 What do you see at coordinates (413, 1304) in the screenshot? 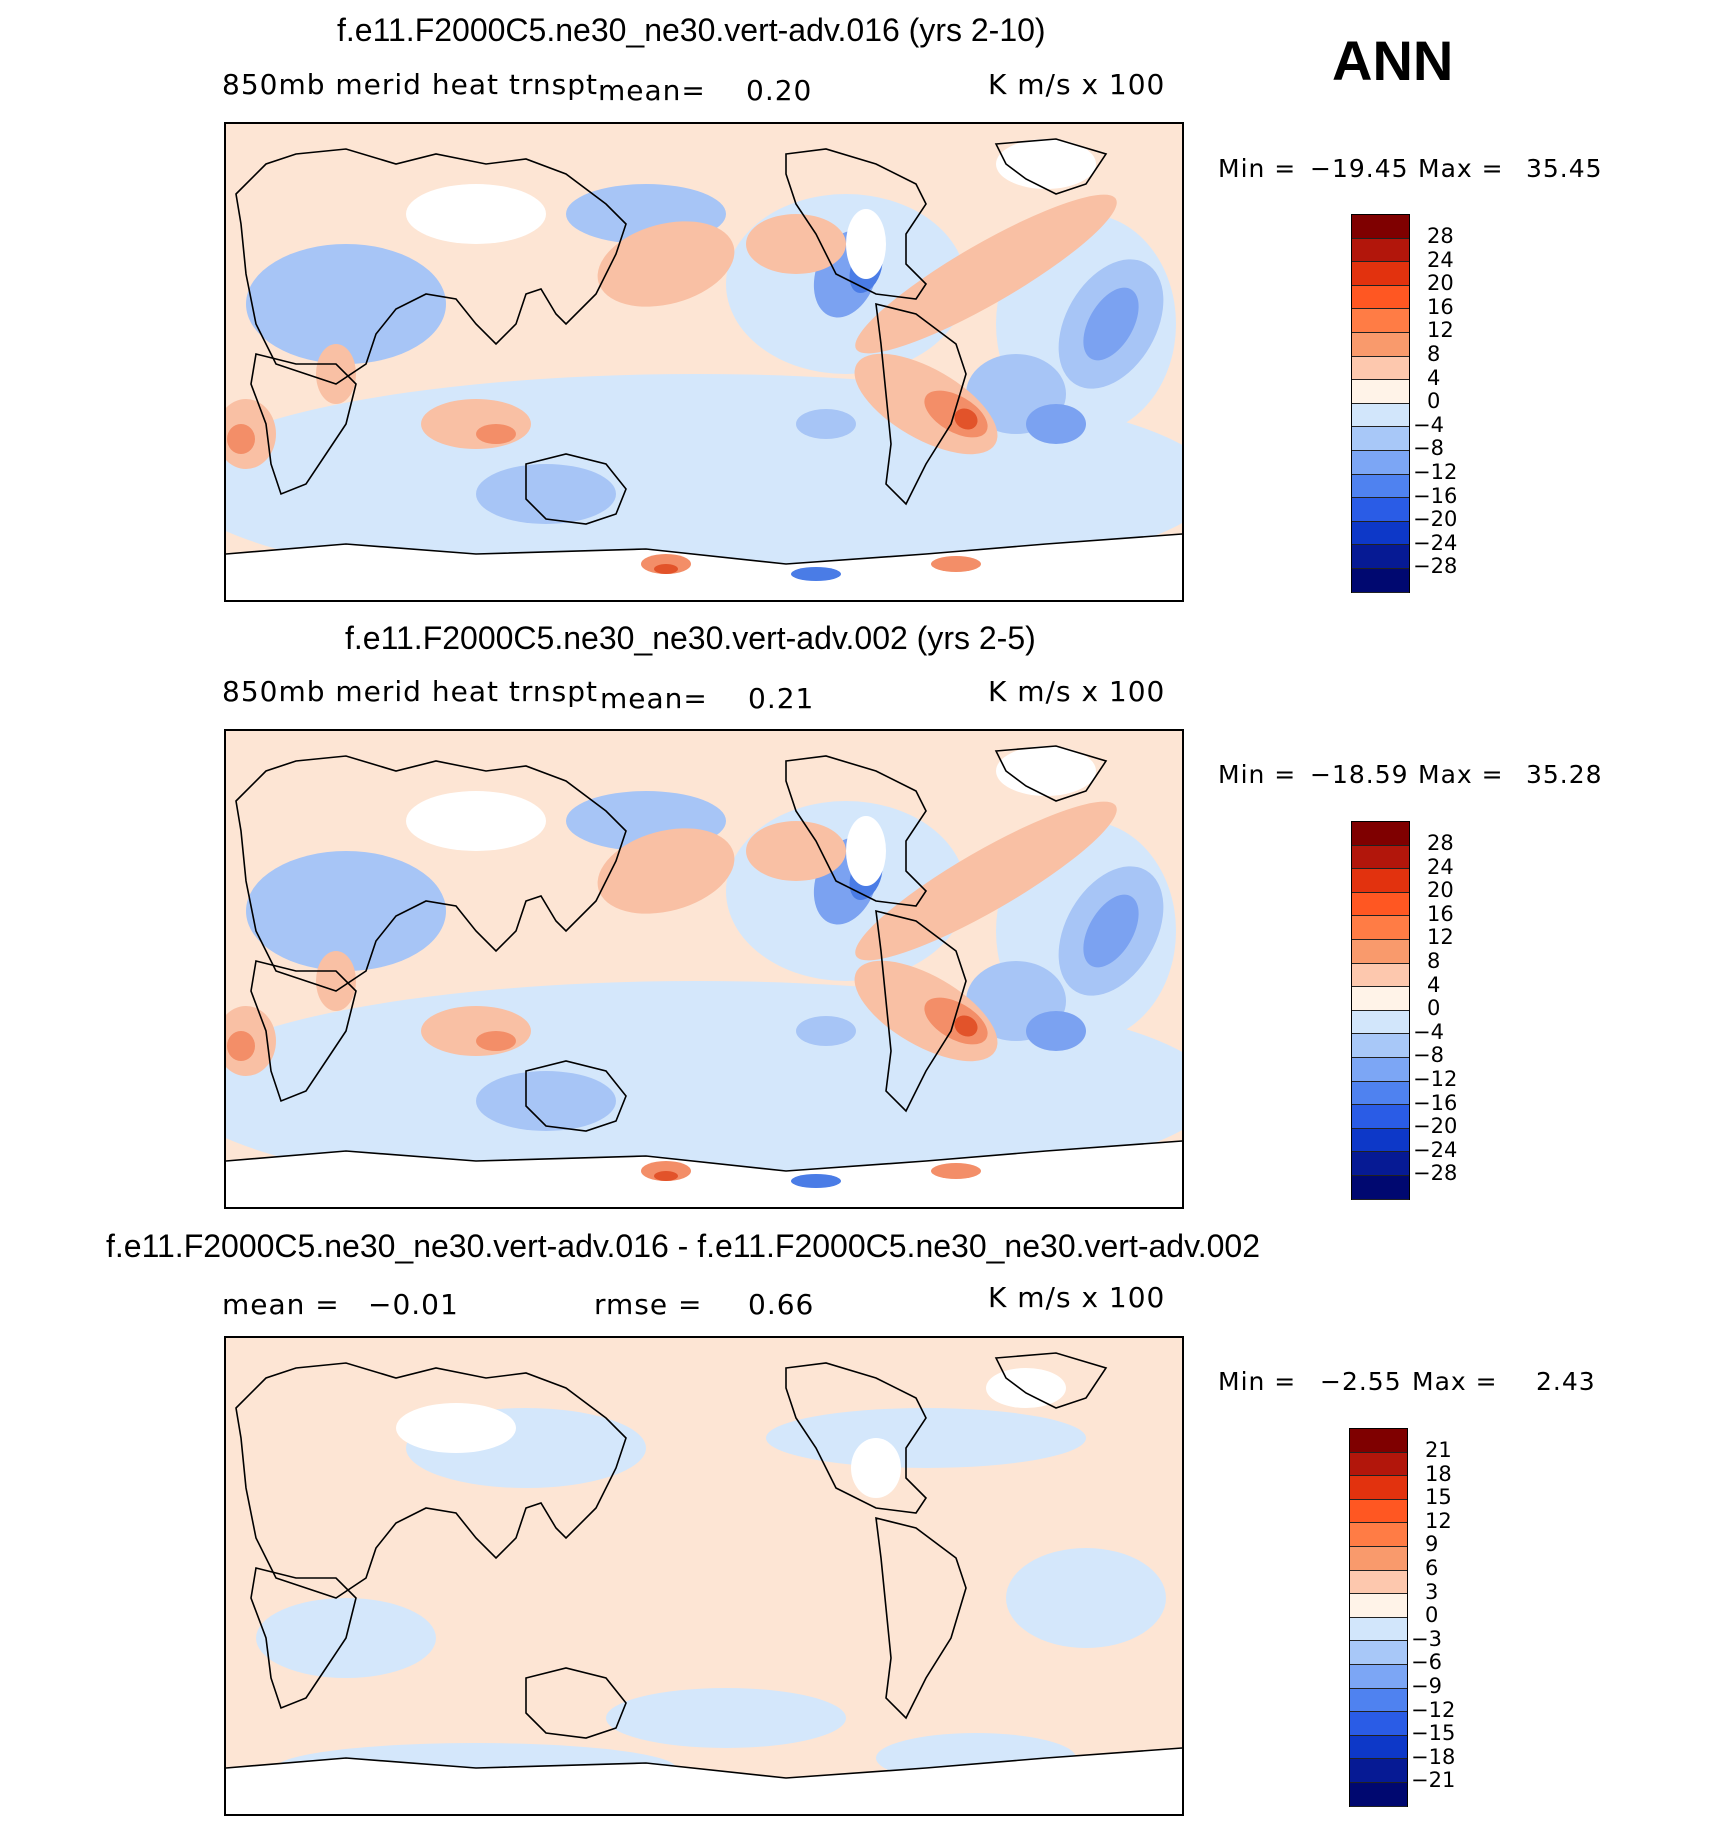
I see `panel3-mean-value: −0.01` at bounding box center [413, 1304].